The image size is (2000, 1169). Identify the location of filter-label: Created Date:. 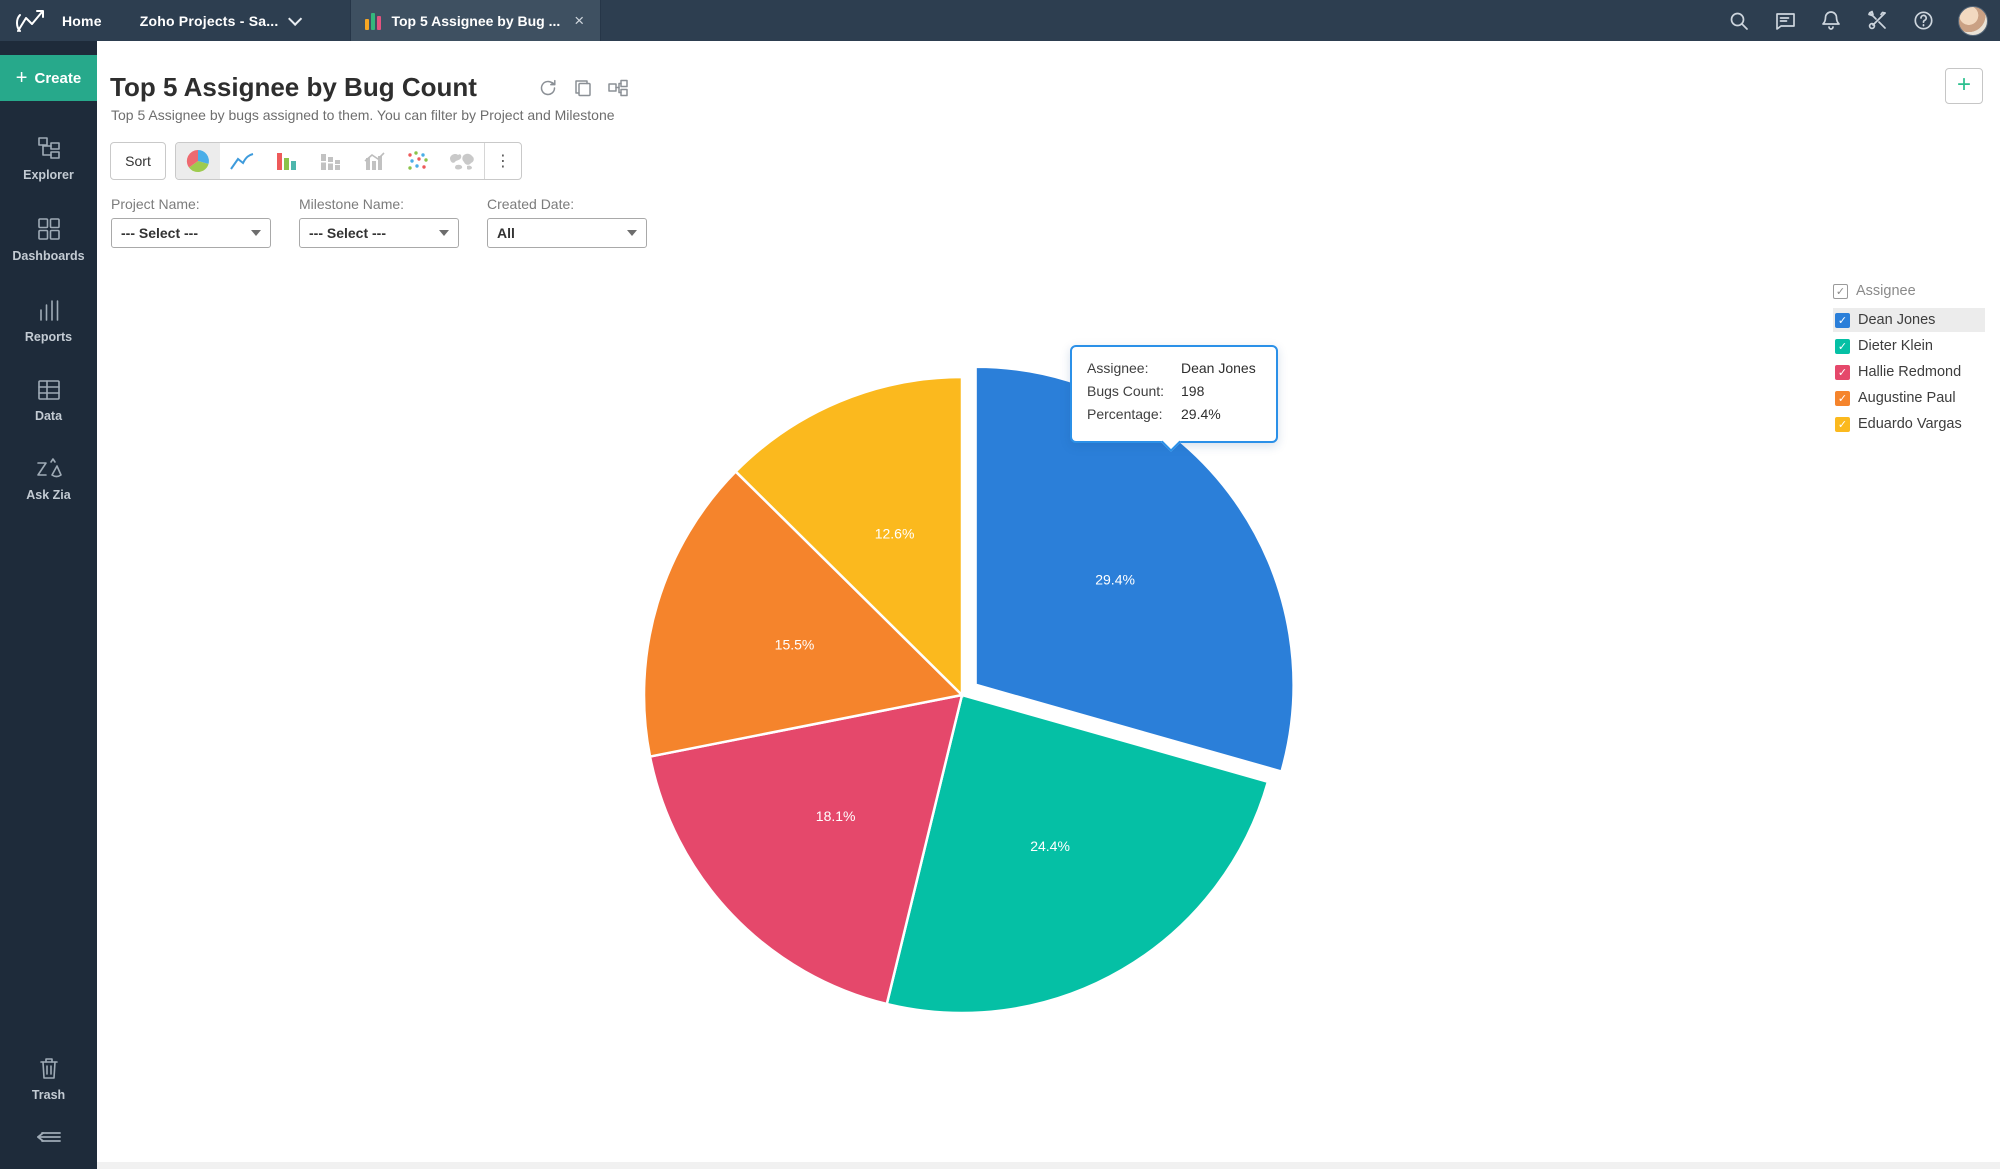
(531, 204).